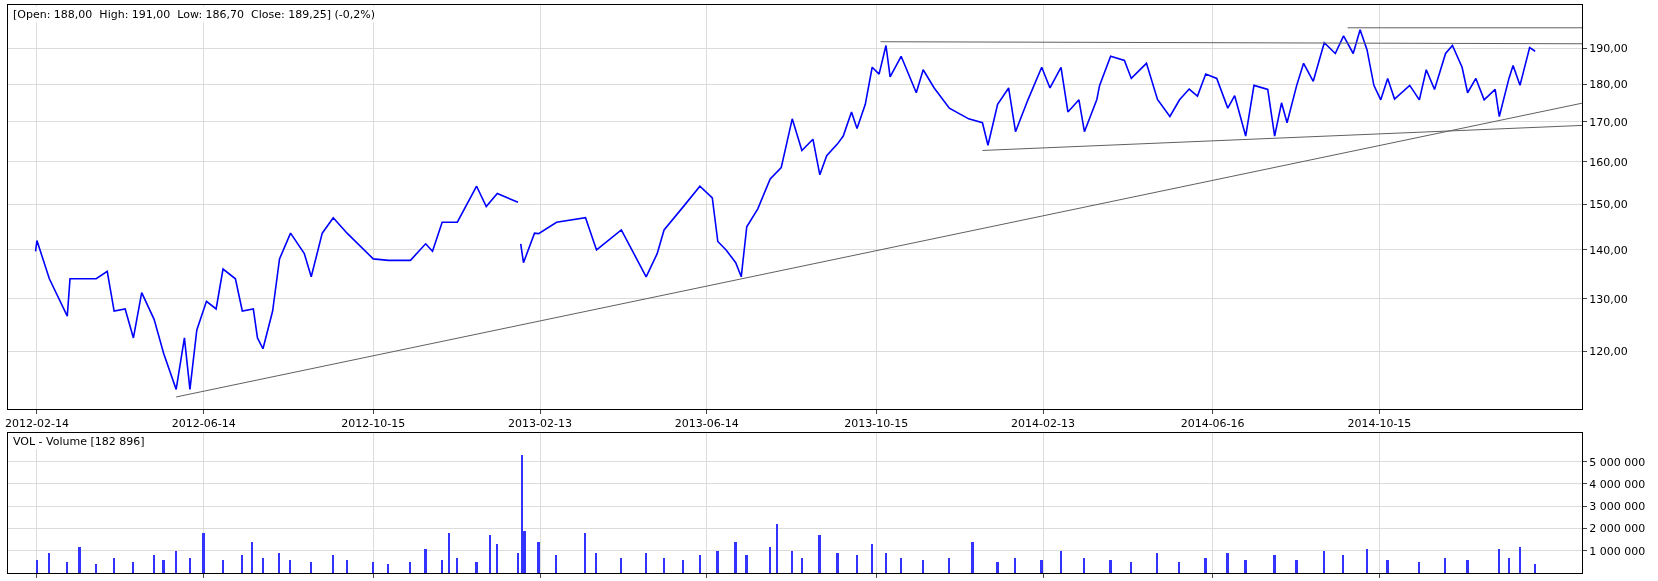 Image resolution: width=1658 pixels, height=581 pixels. What do you see at coordinates (1617, 462) in the screenshot?
I see `y-tick-label: 5 000 000` at bounding box center [1617, 462].